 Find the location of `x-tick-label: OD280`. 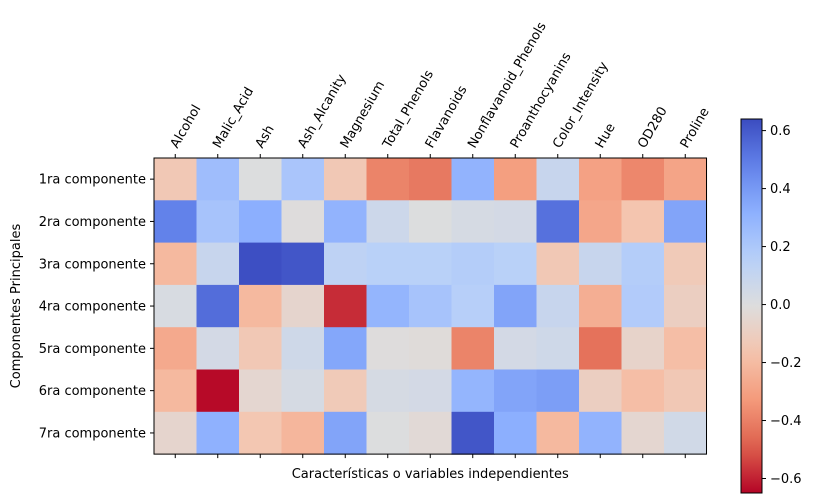

x-tick-label: OD280 is located at coordinates (653, 127).